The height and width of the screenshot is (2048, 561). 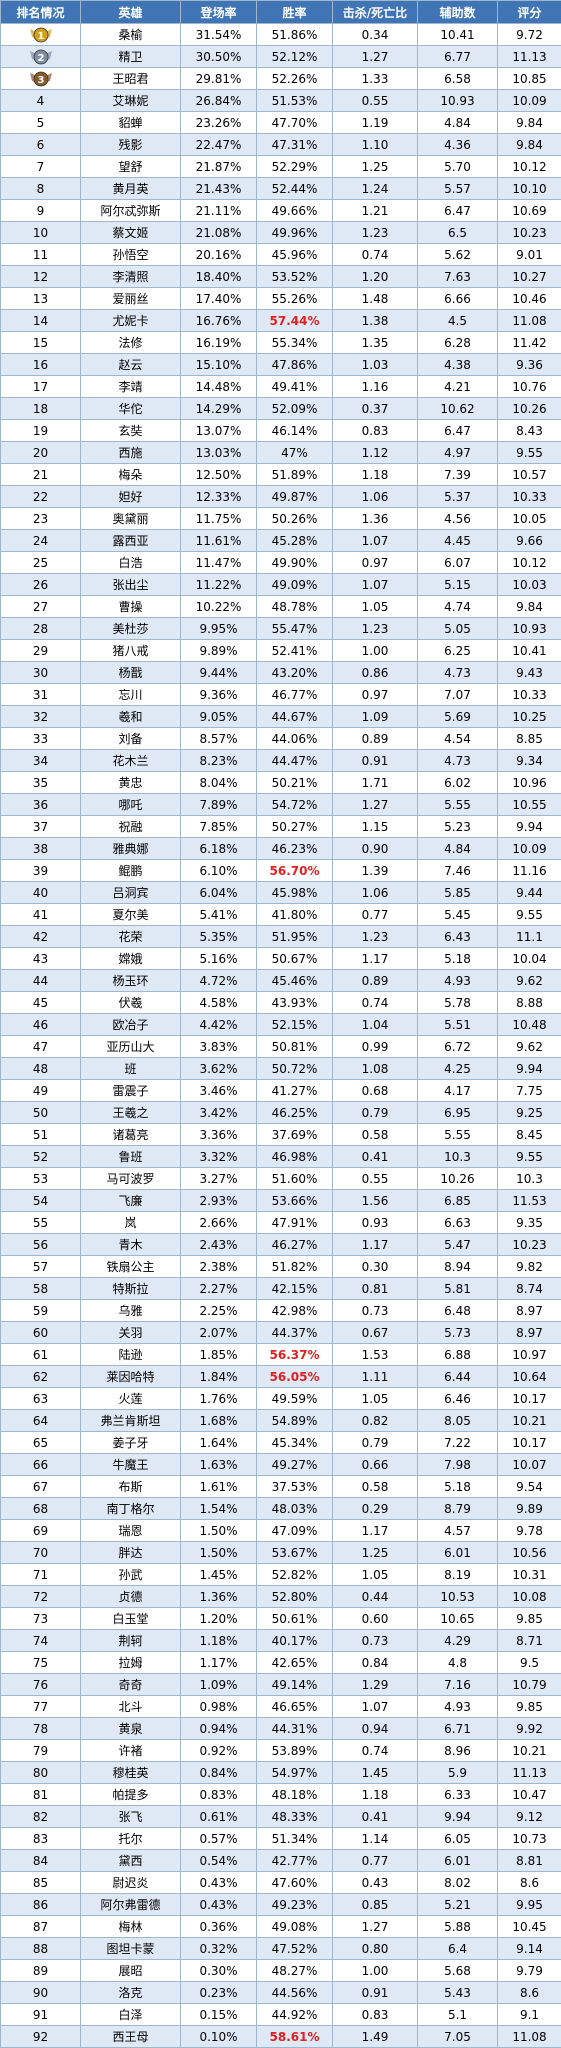 I want to click on win-rate-cell: 43.93%, so click(x=295, y=1003).